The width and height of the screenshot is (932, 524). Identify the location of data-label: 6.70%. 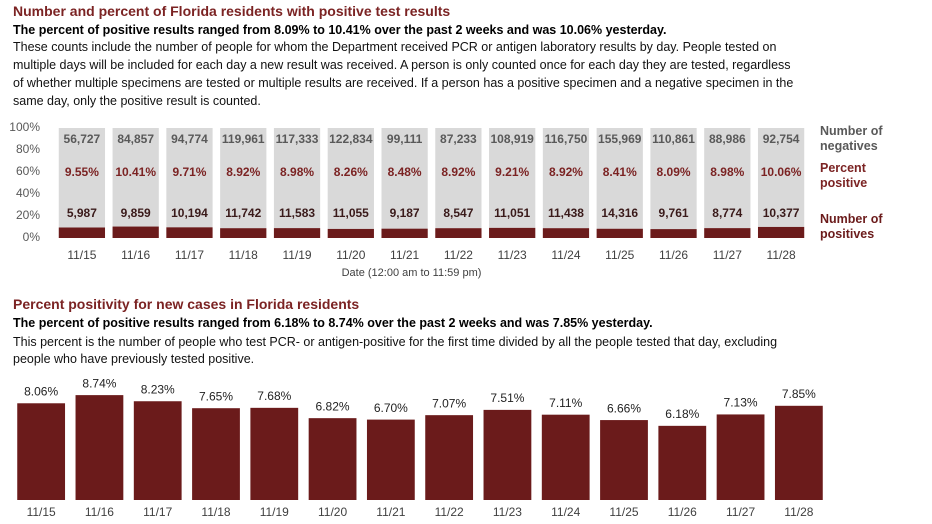
(391, 408).